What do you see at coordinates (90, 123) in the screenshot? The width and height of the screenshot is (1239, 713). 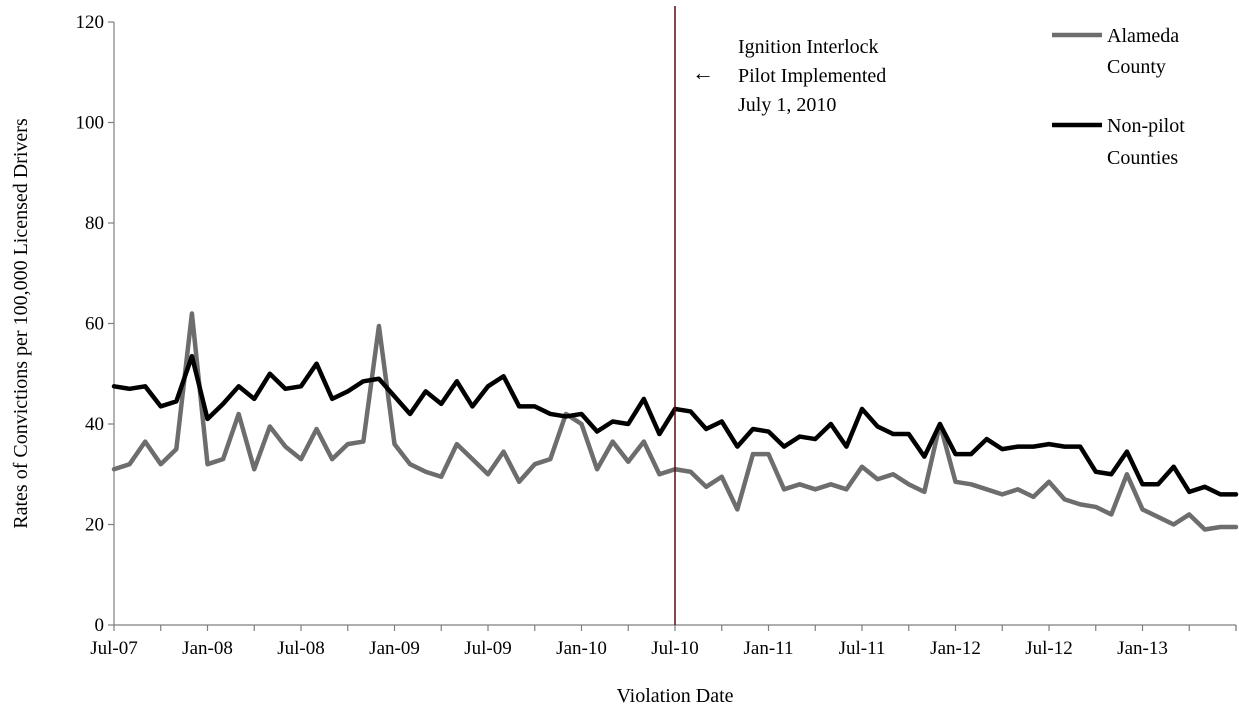 I see `y-tick-label: 100` at bounding box center [90, 123].